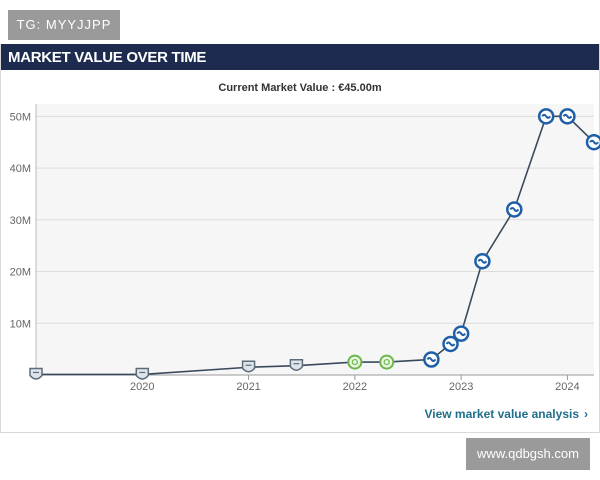  What do you see at coordinates (501, 414) in the screenshot?
I see `view-analysis-label: View market value analysis` at bounding box center [501, 414].